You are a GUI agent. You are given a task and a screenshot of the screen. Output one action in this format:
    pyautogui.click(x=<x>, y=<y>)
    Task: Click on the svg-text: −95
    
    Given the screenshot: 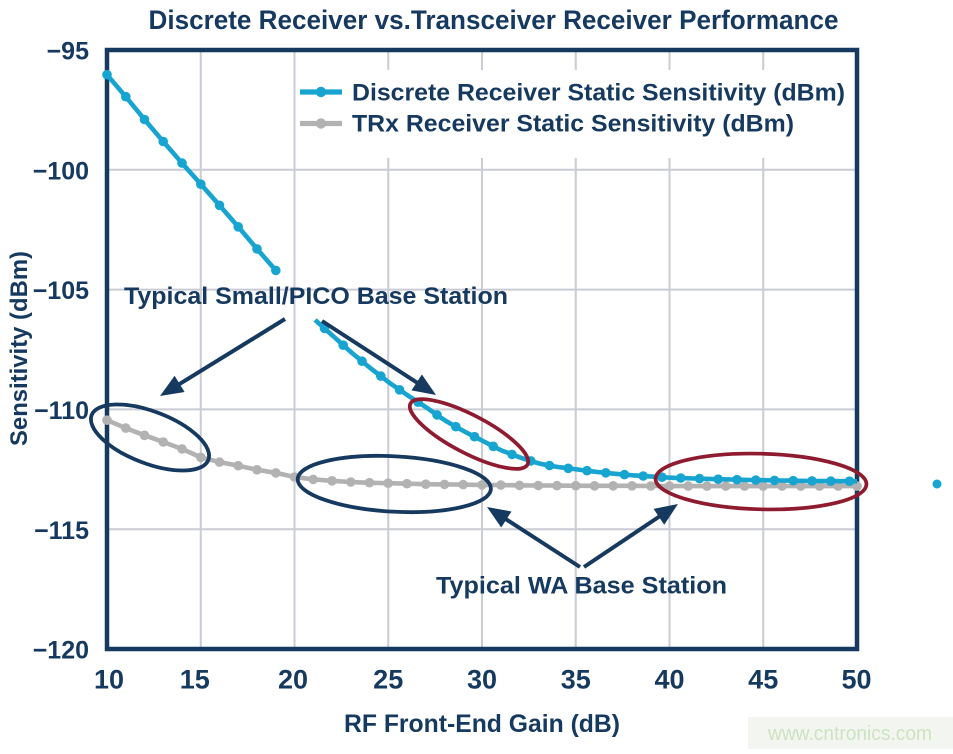 What is the action you would take?
    pyautogui.click(x=68, y=52)
    